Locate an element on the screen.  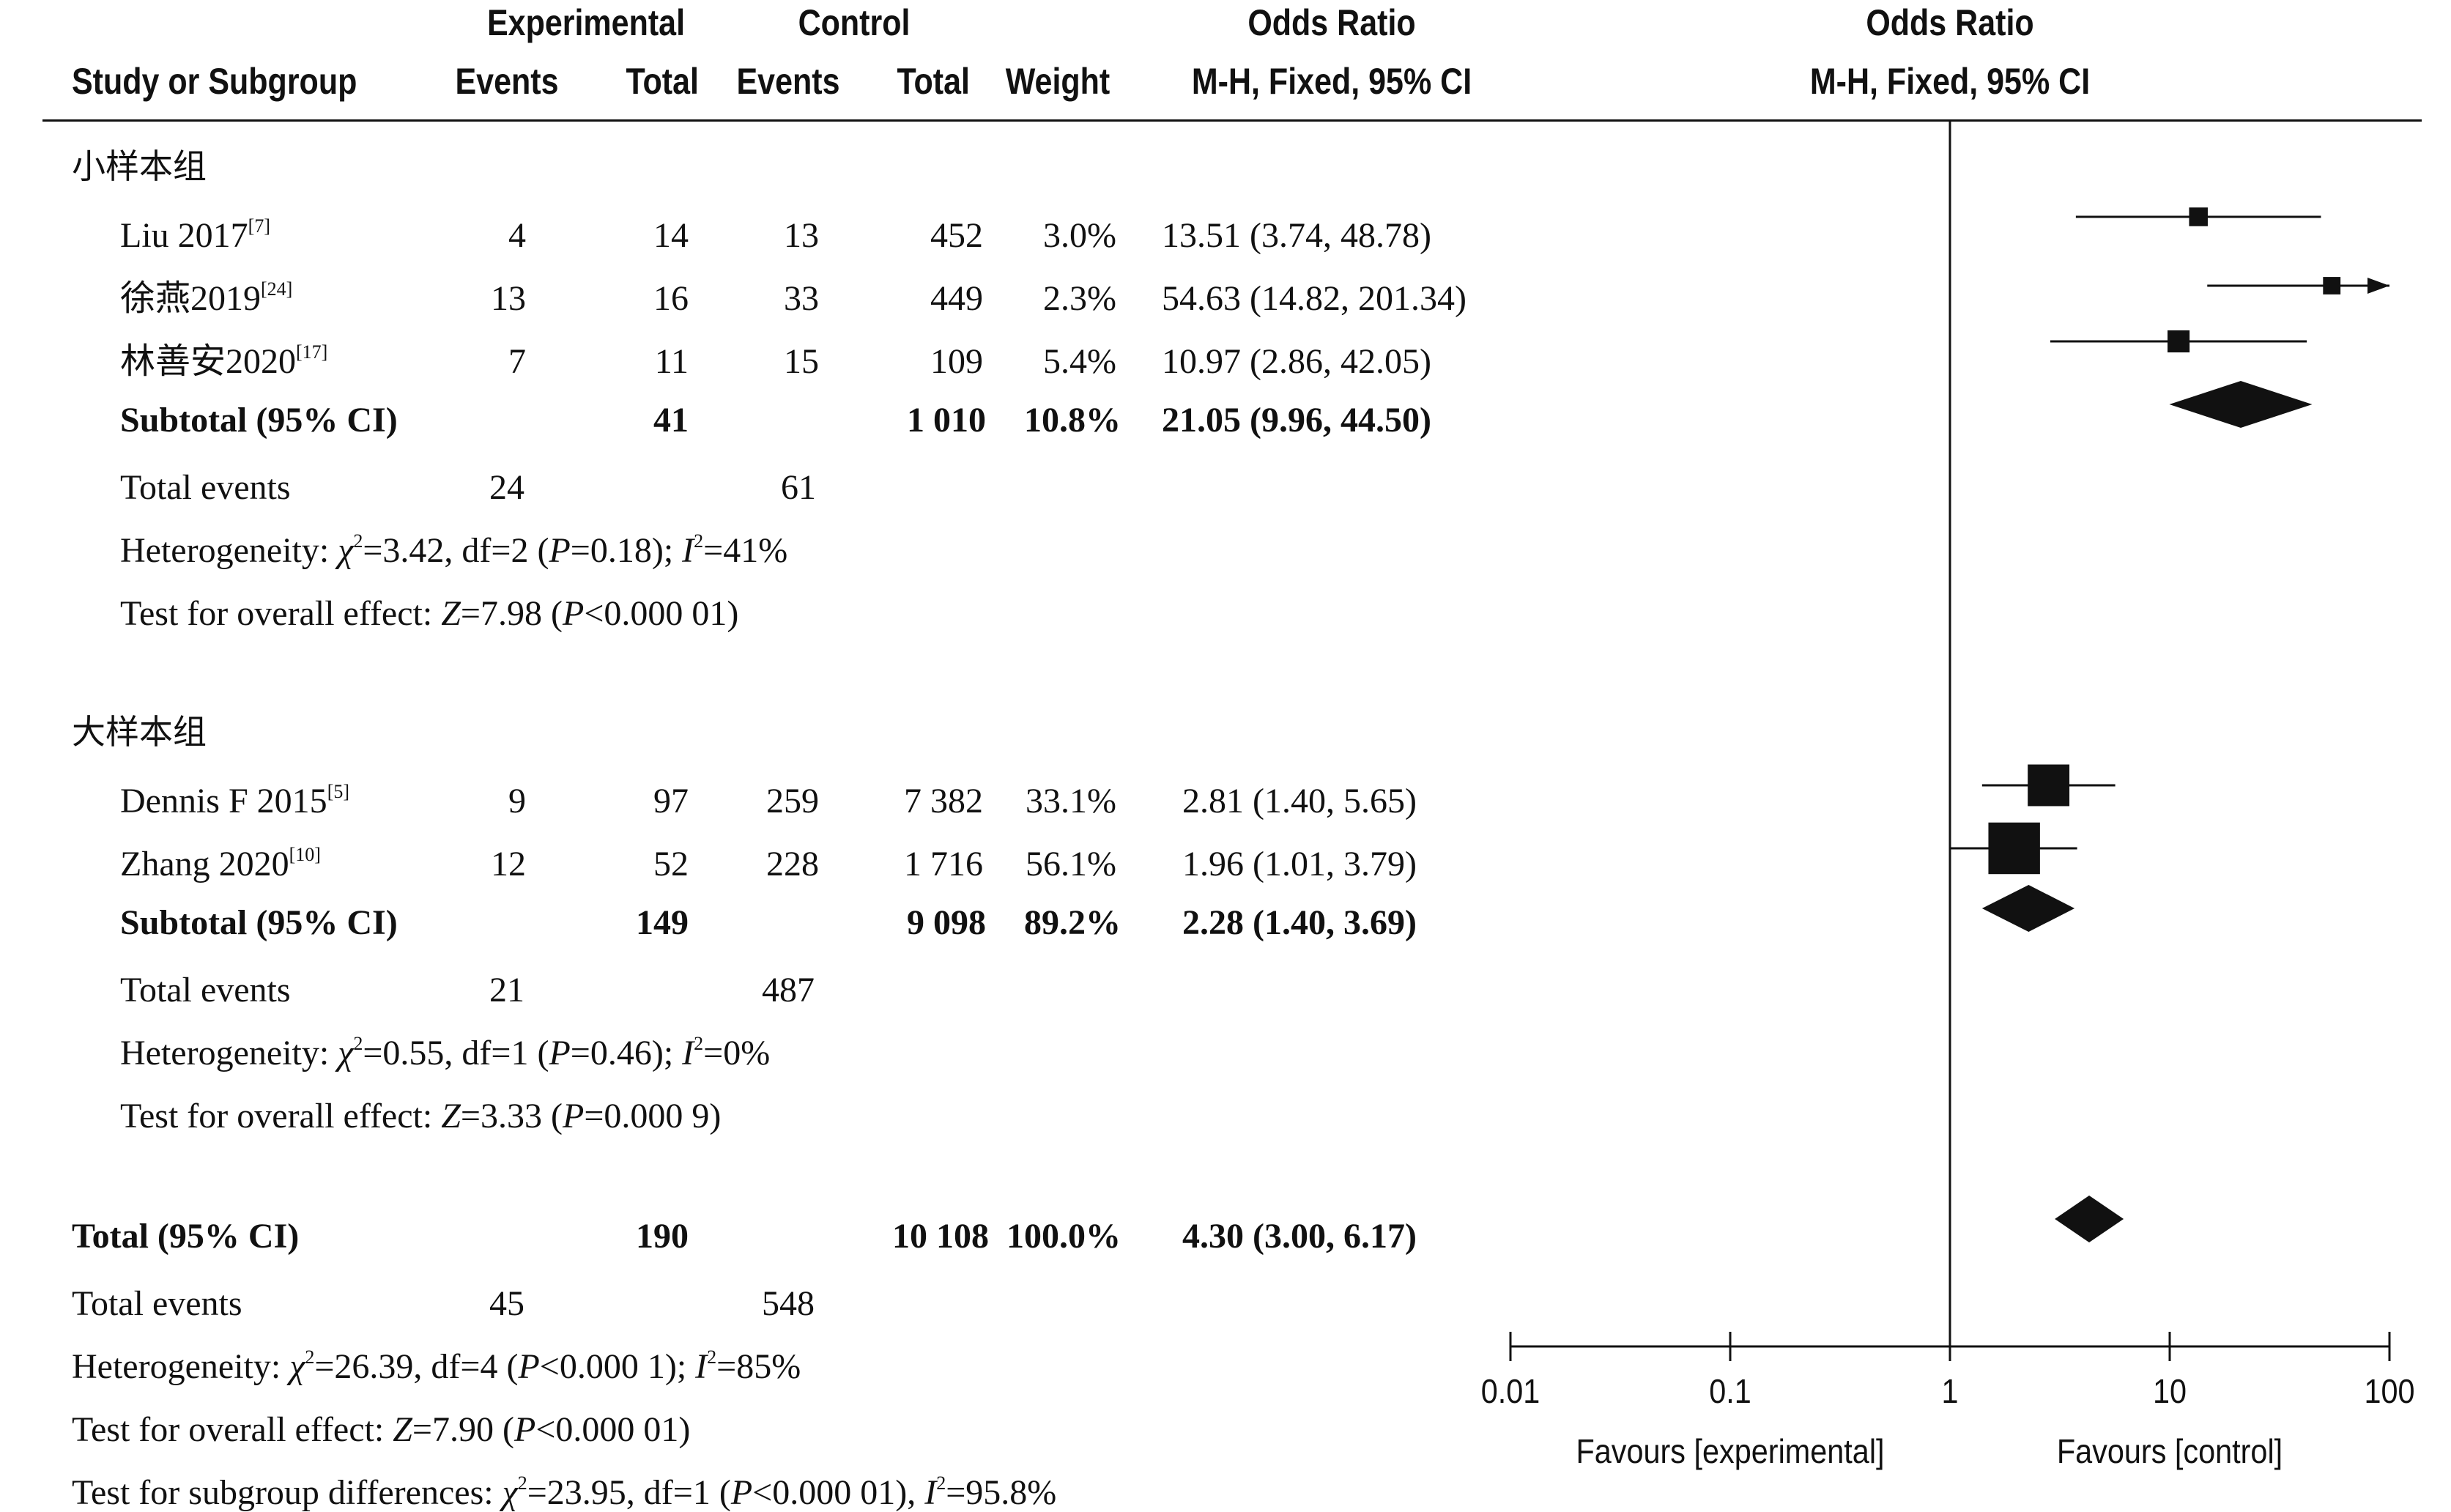
odds-ratio-ci: 2.81 (1.40, 5.65) is located at coordinates (1299, 801).